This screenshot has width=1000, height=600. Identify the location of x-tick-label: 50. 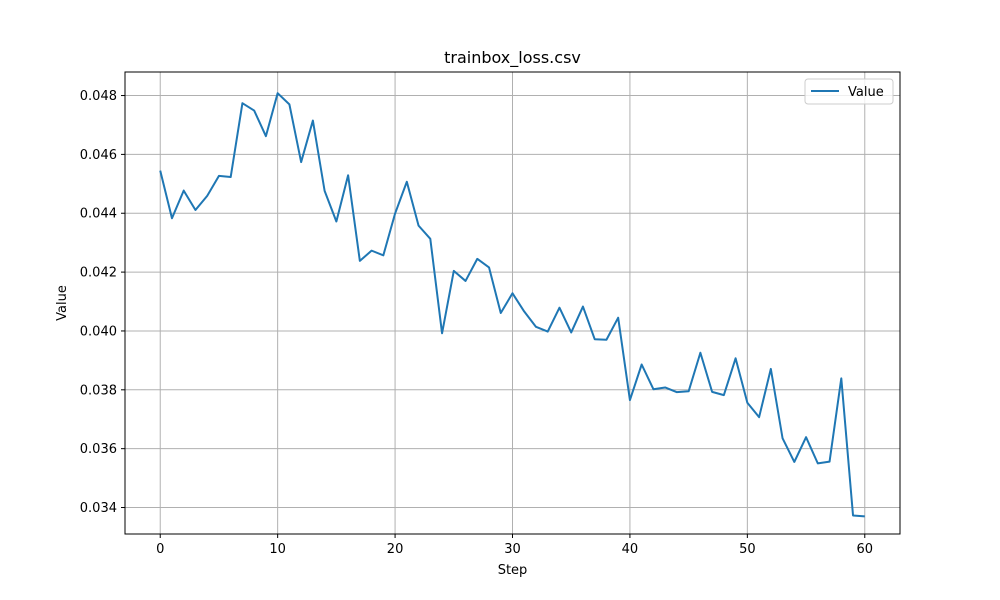
(747, 549).